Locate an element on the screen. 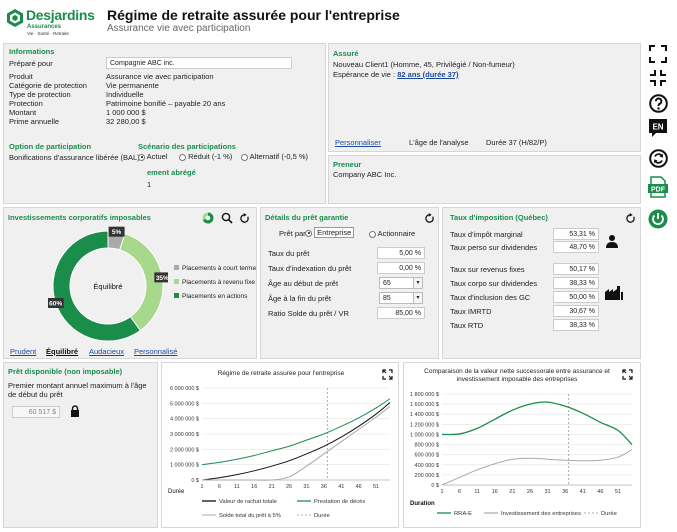 Image resolution: width=677 pixels, height=532 pixels. available-amount: 60 517 $ is located at coordinates (36, 412).